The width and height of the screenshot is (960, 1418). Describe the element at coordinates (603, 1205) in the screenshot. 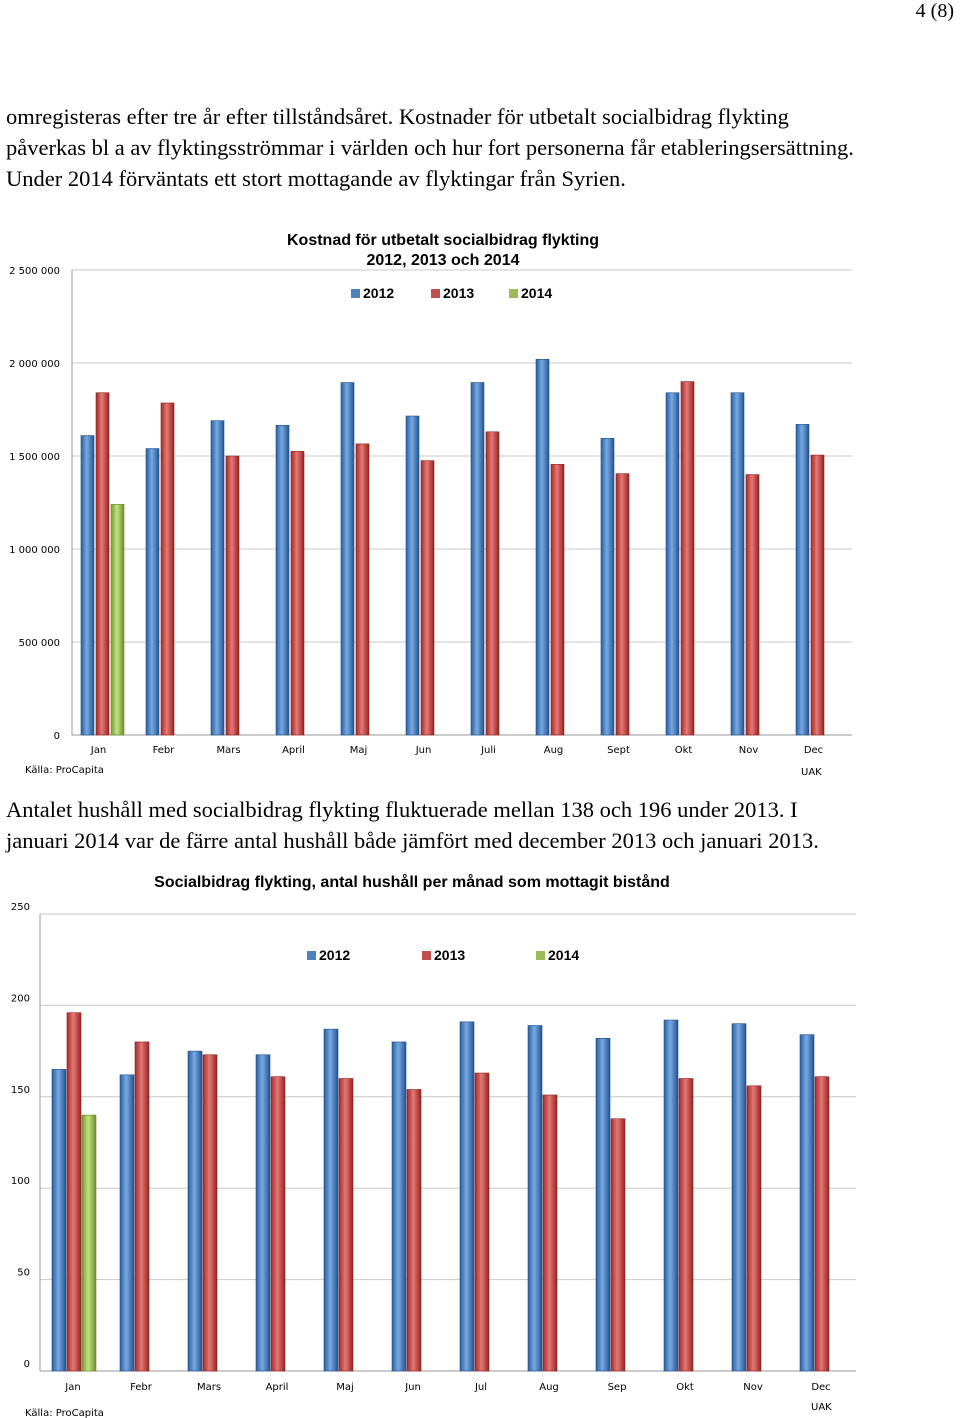

I see `bar-2012-sep` at that location.